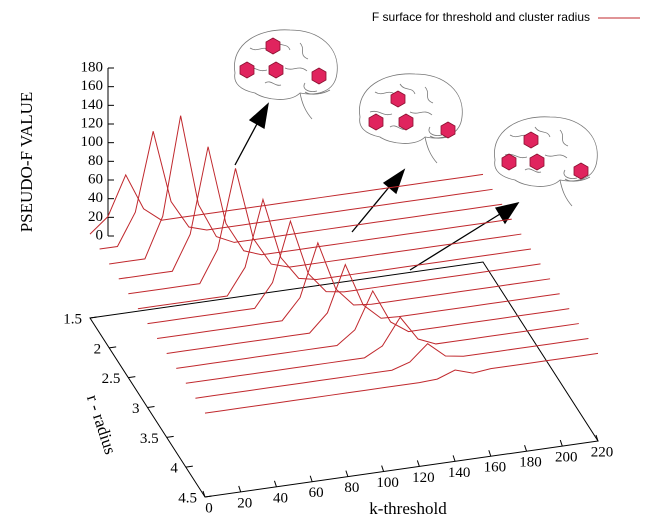  What do you see at coordinates (280, 498) in the screenshot?
I see `x-tick-label: 40` at bounding box center [280, 498].